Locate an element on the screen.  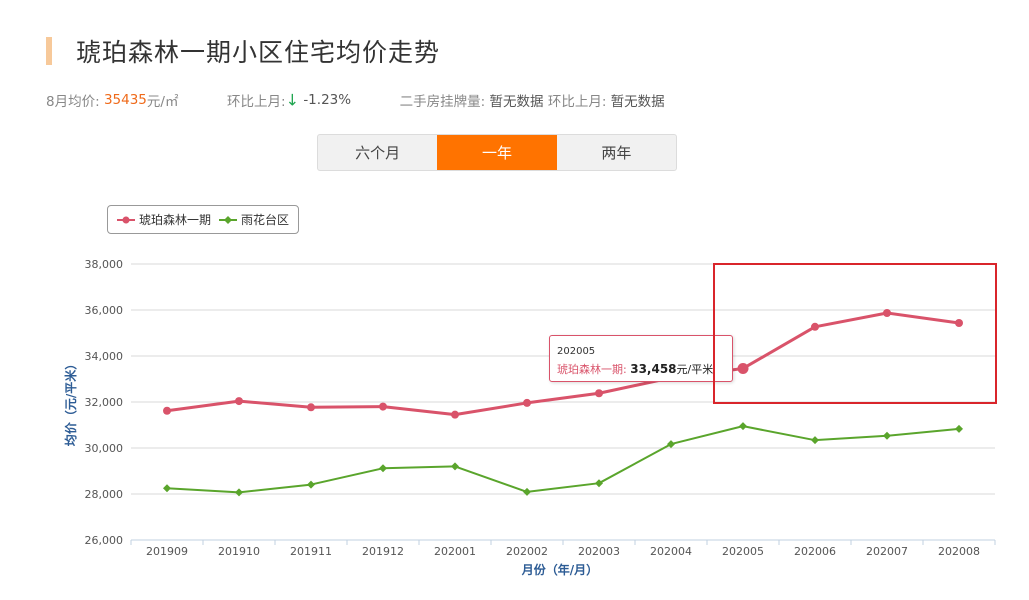
x-tick-label: 202003 is located at coordinates (599, 551).